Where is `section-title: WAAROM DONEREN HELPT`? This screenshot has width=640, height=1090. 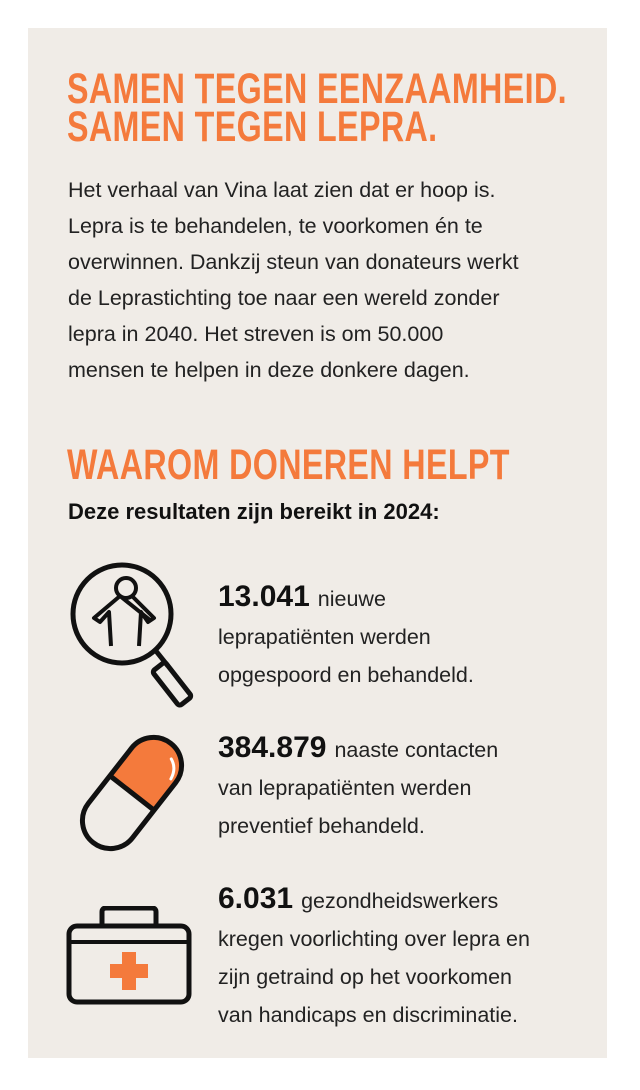
section-title: WAAROM DONEREN HELPT is located at coordinates (288, 465).